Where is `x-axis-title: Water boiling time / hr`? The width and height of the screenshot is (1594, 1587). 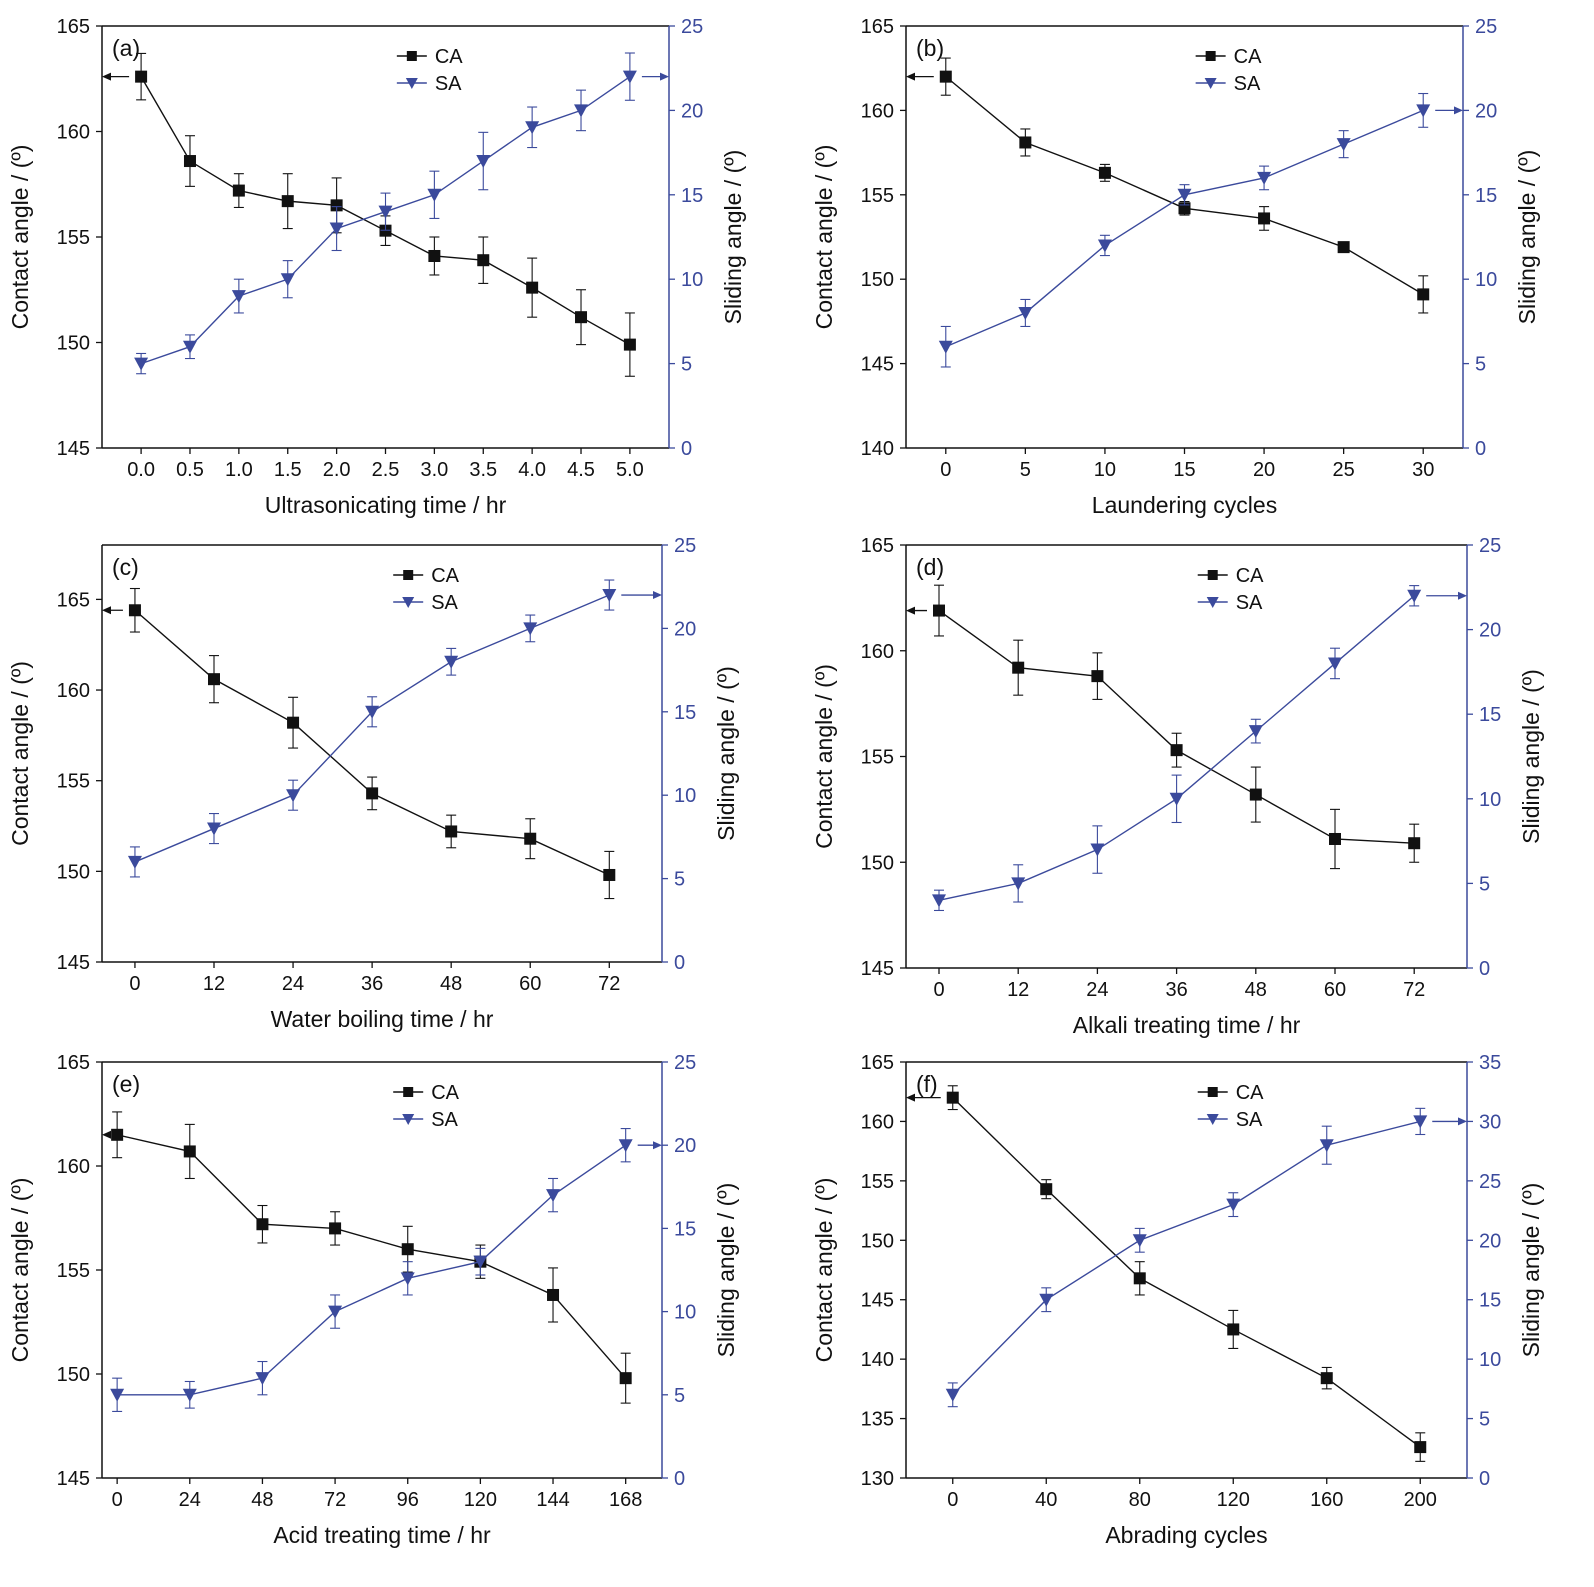 x-axis-title: Water boiling time / hr is located at coordinates (382, 1019).